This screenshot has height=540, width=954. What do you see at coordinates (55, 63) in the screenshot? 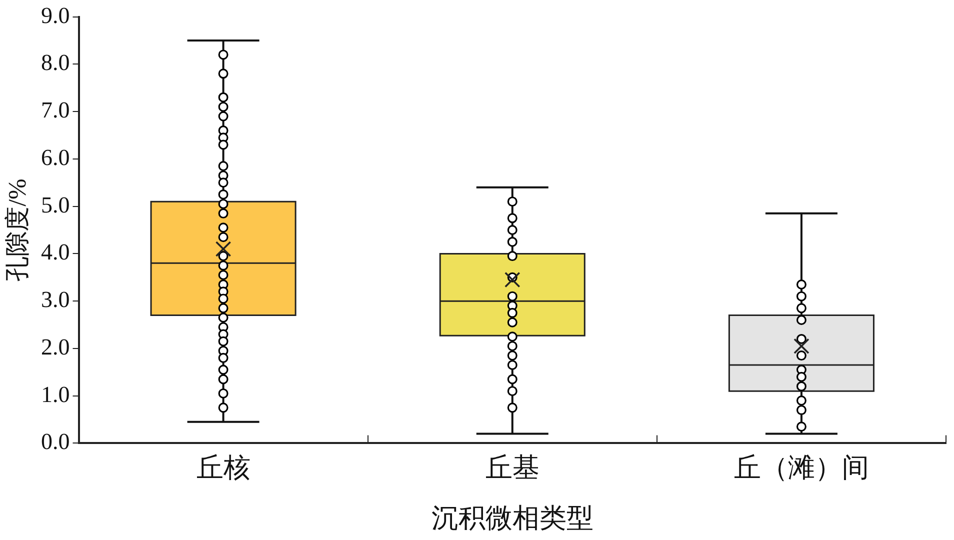
I see `y-tick-label: 8.0` at bounding box center [55, 63].